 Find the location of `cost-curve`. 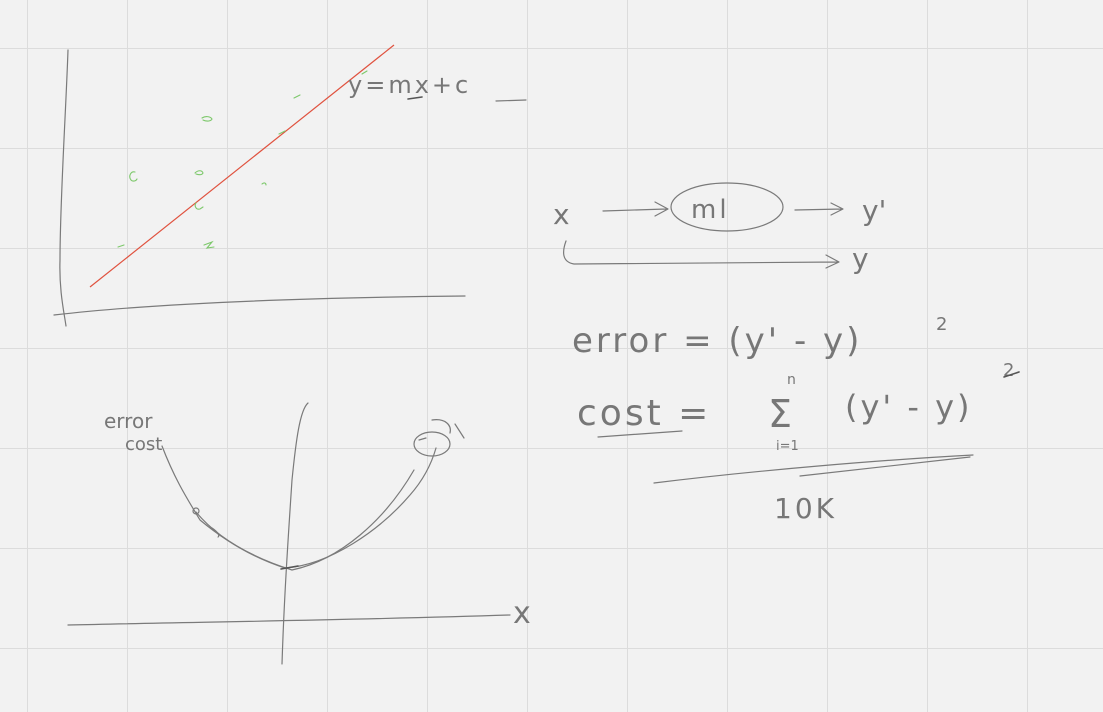

cost-curve is located at coordinates (299, 507).